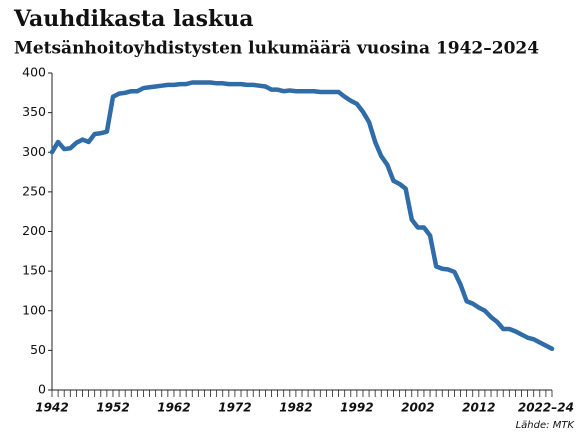  Describe the element at coordinates (34, 270) in the screenshot. I see `y-tick-label: 150` at that location.